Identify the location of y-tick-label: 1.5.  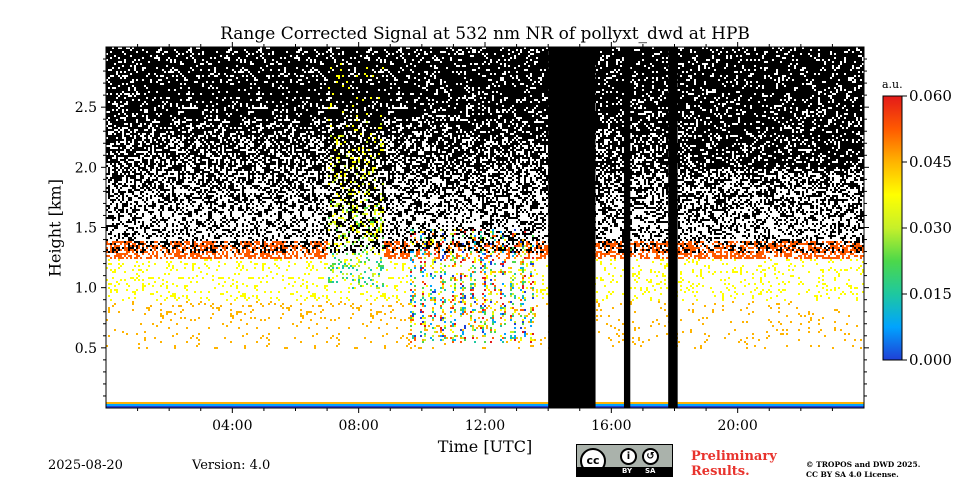
(86, 229).